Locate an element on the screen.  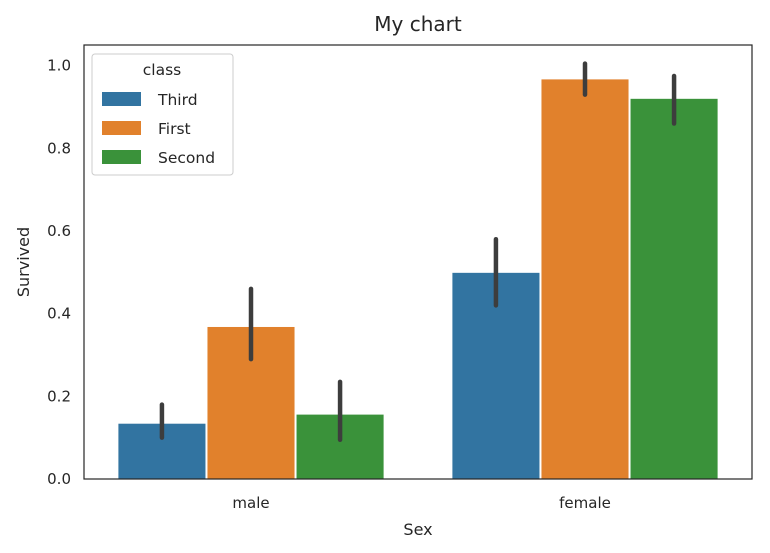
legend-label-third: Third is located at coordinates (177, 100).